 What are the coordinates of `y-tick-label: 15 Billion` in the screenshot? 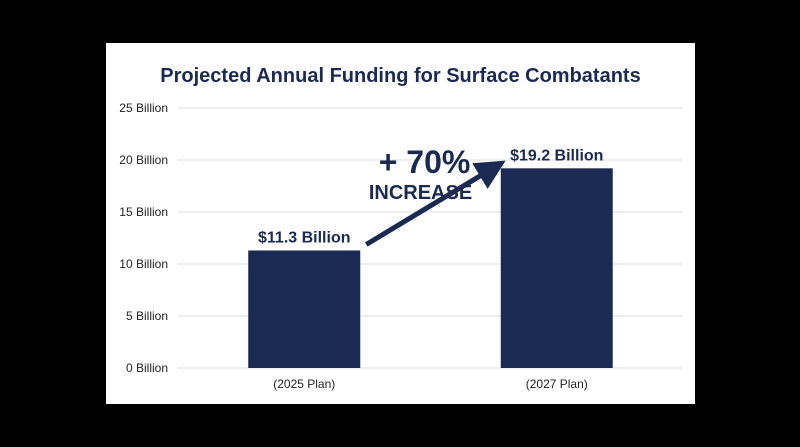 It's located at (143, 212).